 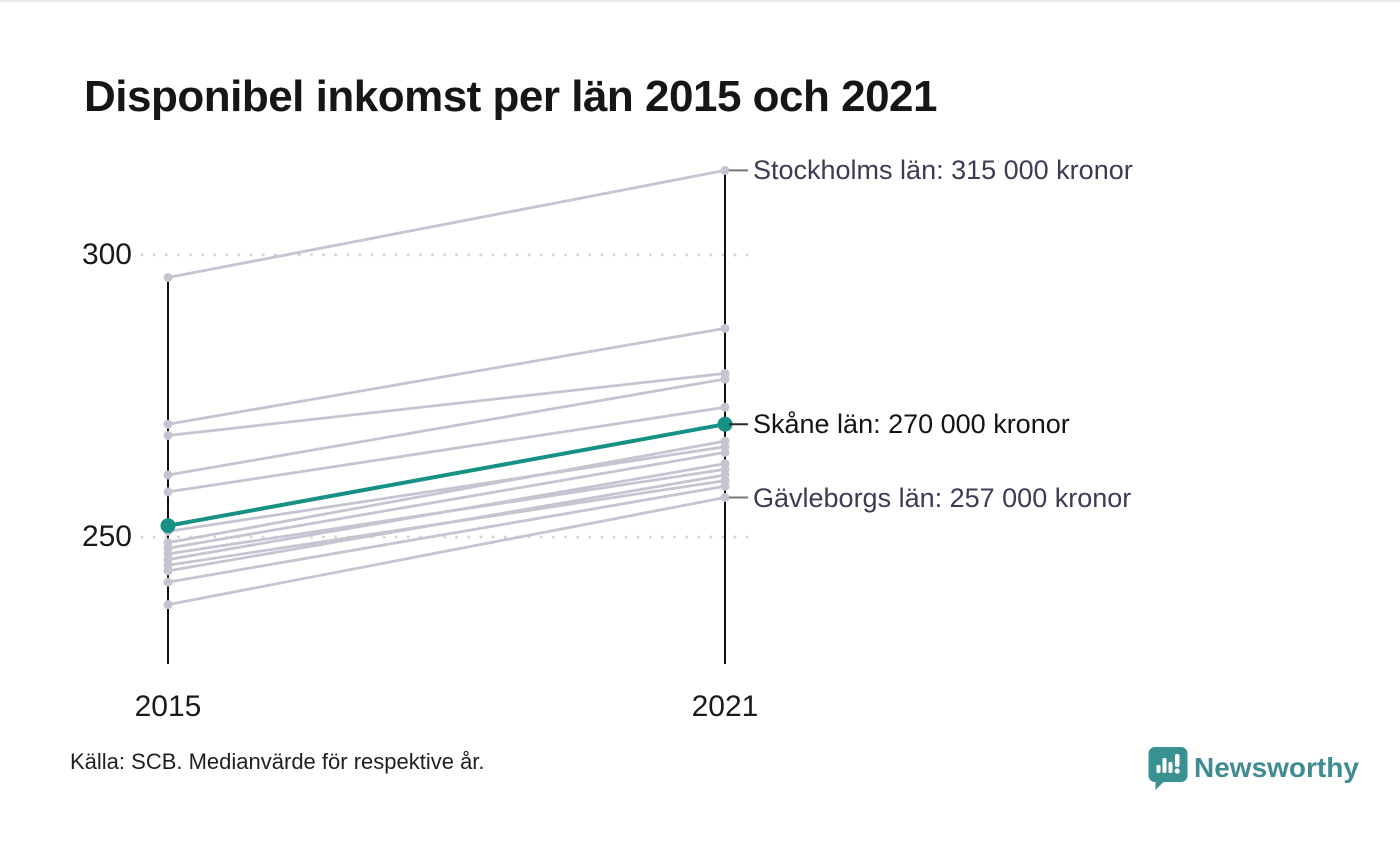 I want to click on x-axis-label-2015: 2015, so click(x=168, y=706).